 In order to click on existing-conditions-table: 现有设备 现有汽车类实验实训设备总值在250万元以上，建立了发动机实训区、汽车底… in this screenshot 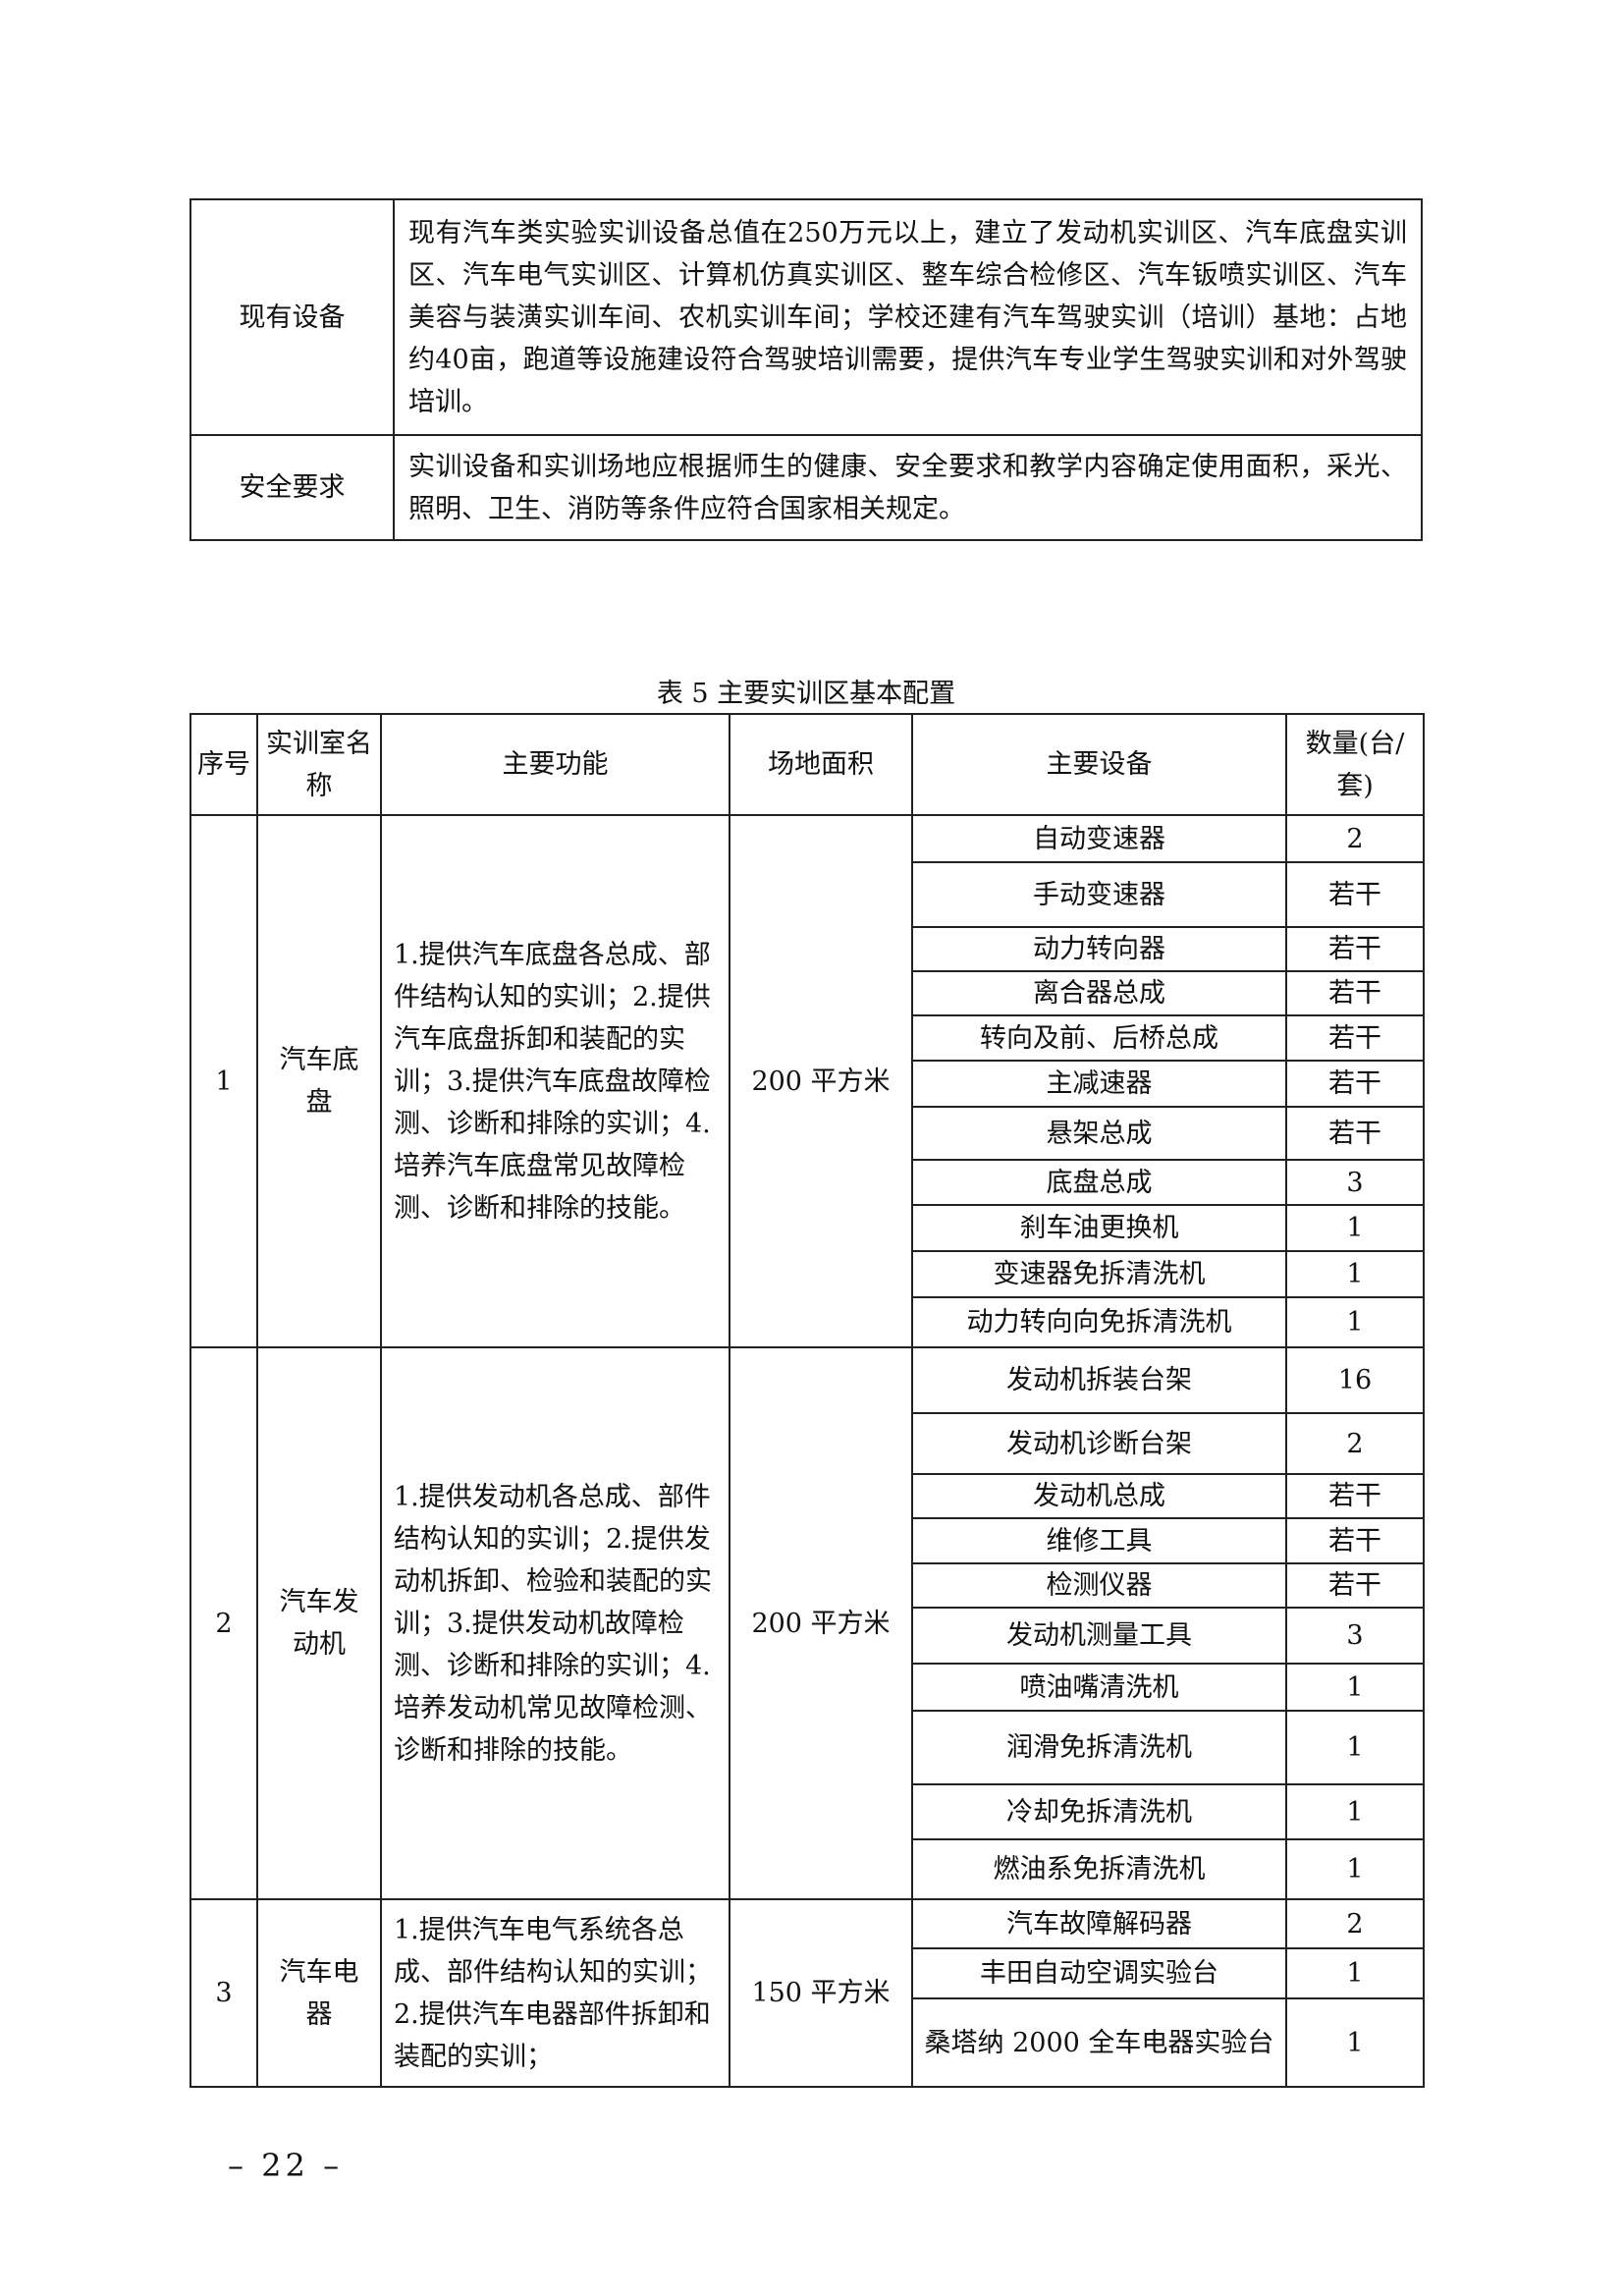, I will do `click(806, 369)`.